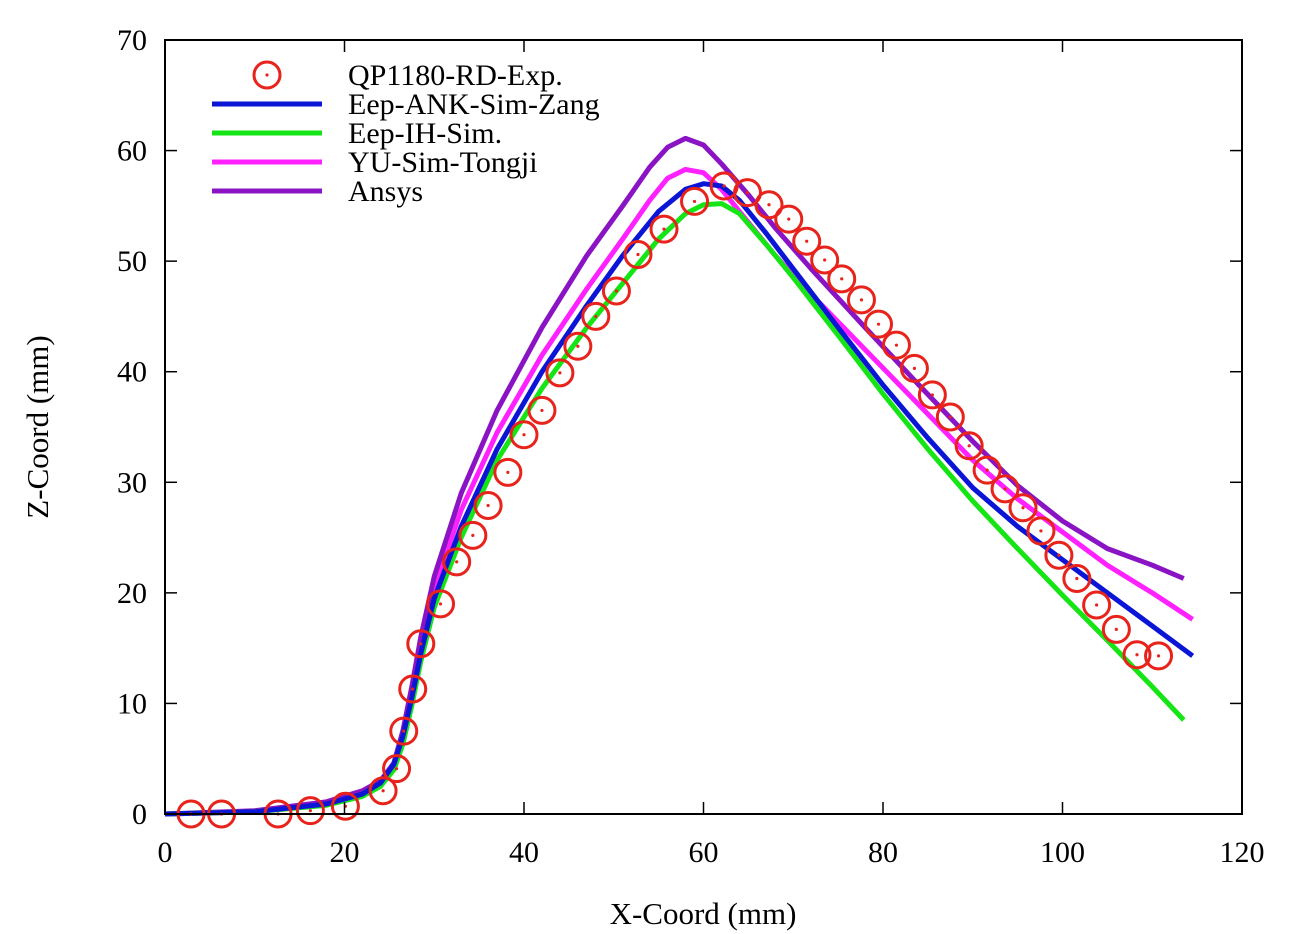 Image resolution: width=1307 pixels, height=934 pixels. What do you see at coordinates (132, 482) in the screenshot?
I see `y-tick-label: 30` at bounding box center [132, 482].